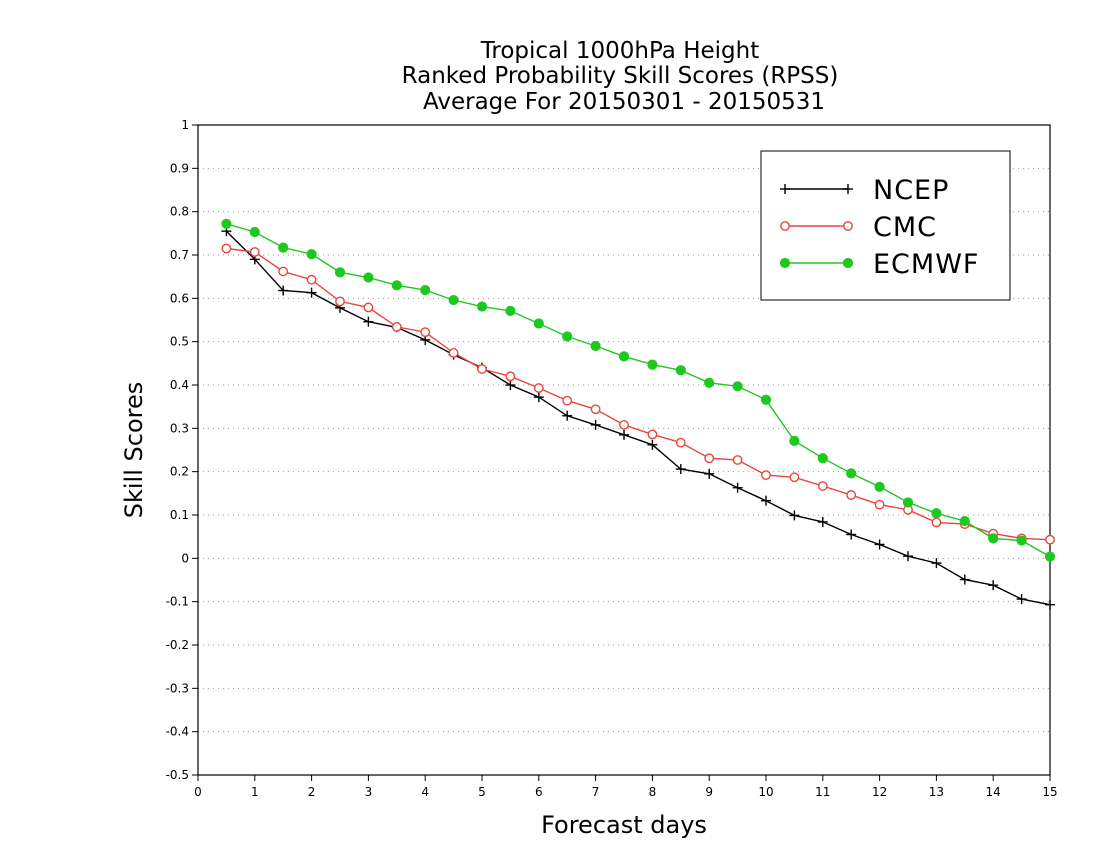 The image size is (1100, 850). What do you see at coordinates (765, 792) in the screenshot?
I see `x-tick-label: 10` at bounding box center [765, 792].